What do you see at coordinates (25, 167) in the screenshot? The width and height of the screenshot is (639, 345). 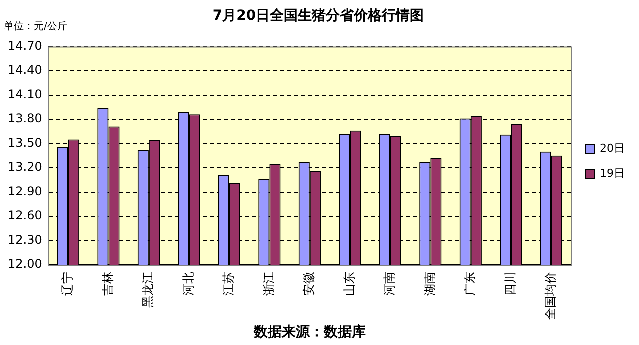 I see `y-tick-label: 13.20` at bounding box center [25, 167].